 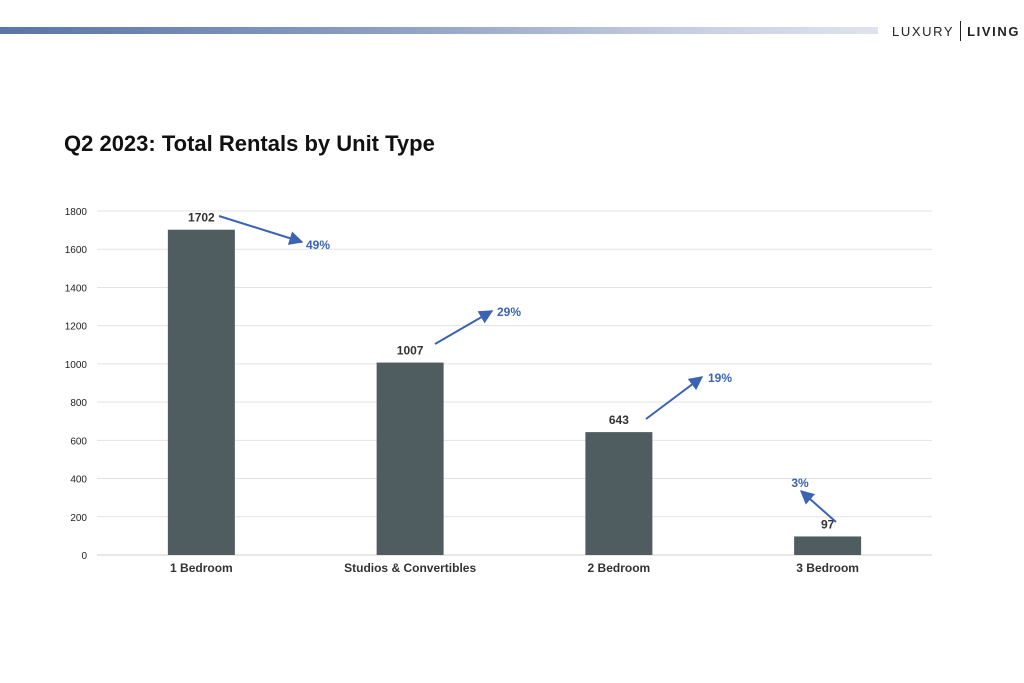 What do you see at coordinates (78, 403) in the screenshot?
I see `y-tick-label: 800` at bounding box center [78, 403].